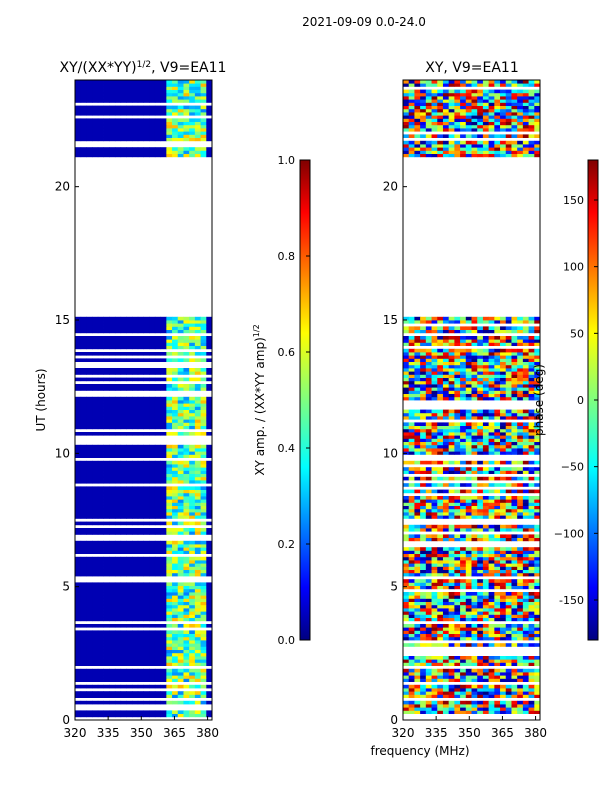 The height and width of the screenshot is (800, 600). What do you see at coordinates (287, 640) in the screenshot?
I see `colorbar-tick-label: 0.0` at bounding box center [287, 640].